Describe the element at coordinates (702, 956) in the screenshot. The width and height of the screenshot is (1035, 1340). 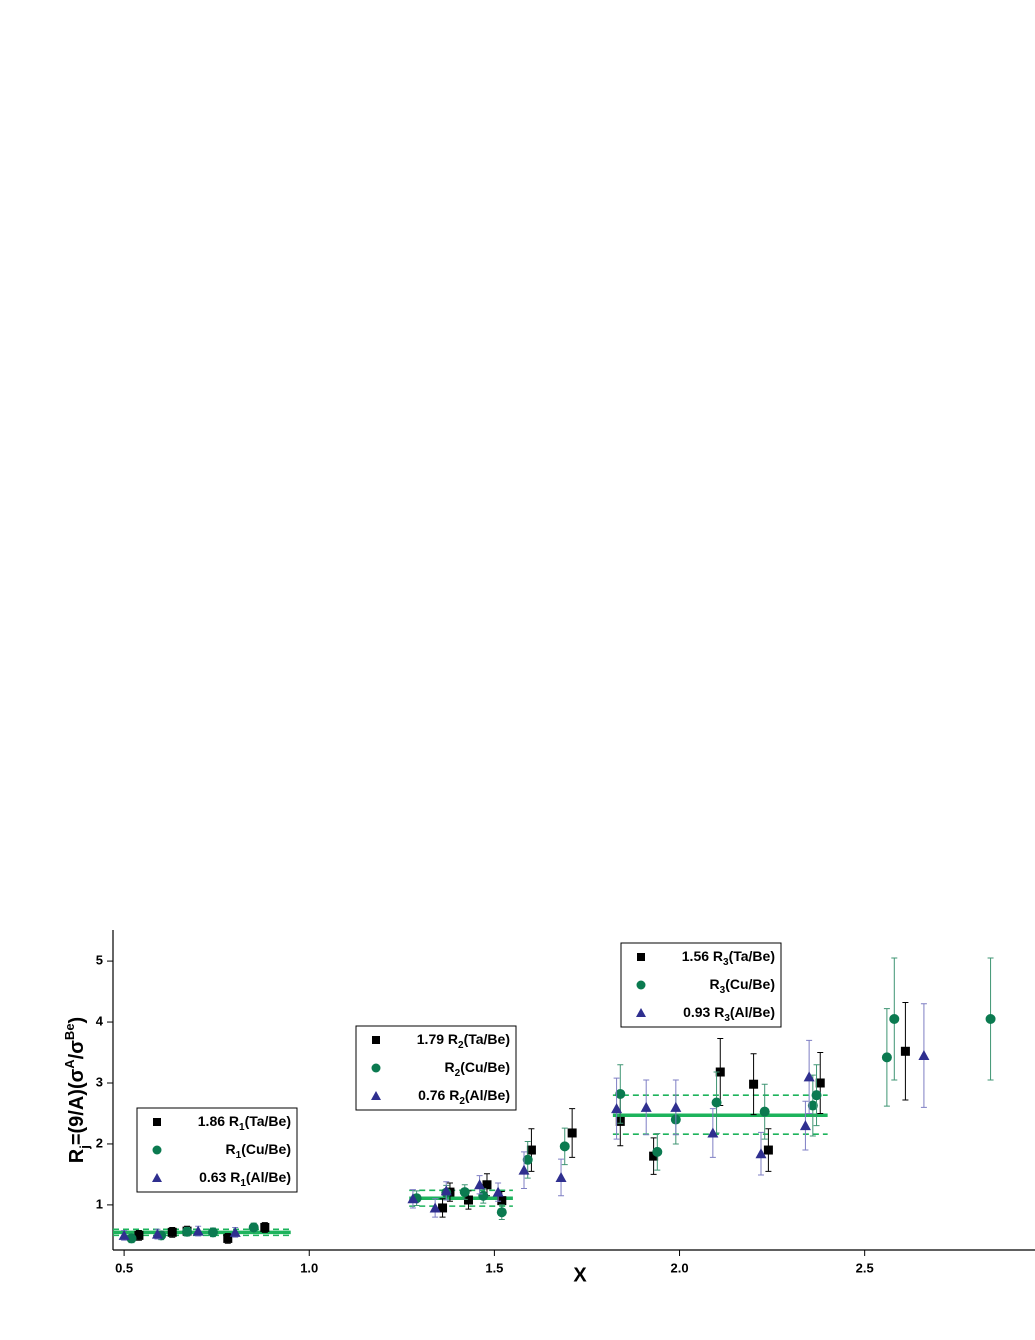
I see `legend-label-part: 1.56 R` at that location.